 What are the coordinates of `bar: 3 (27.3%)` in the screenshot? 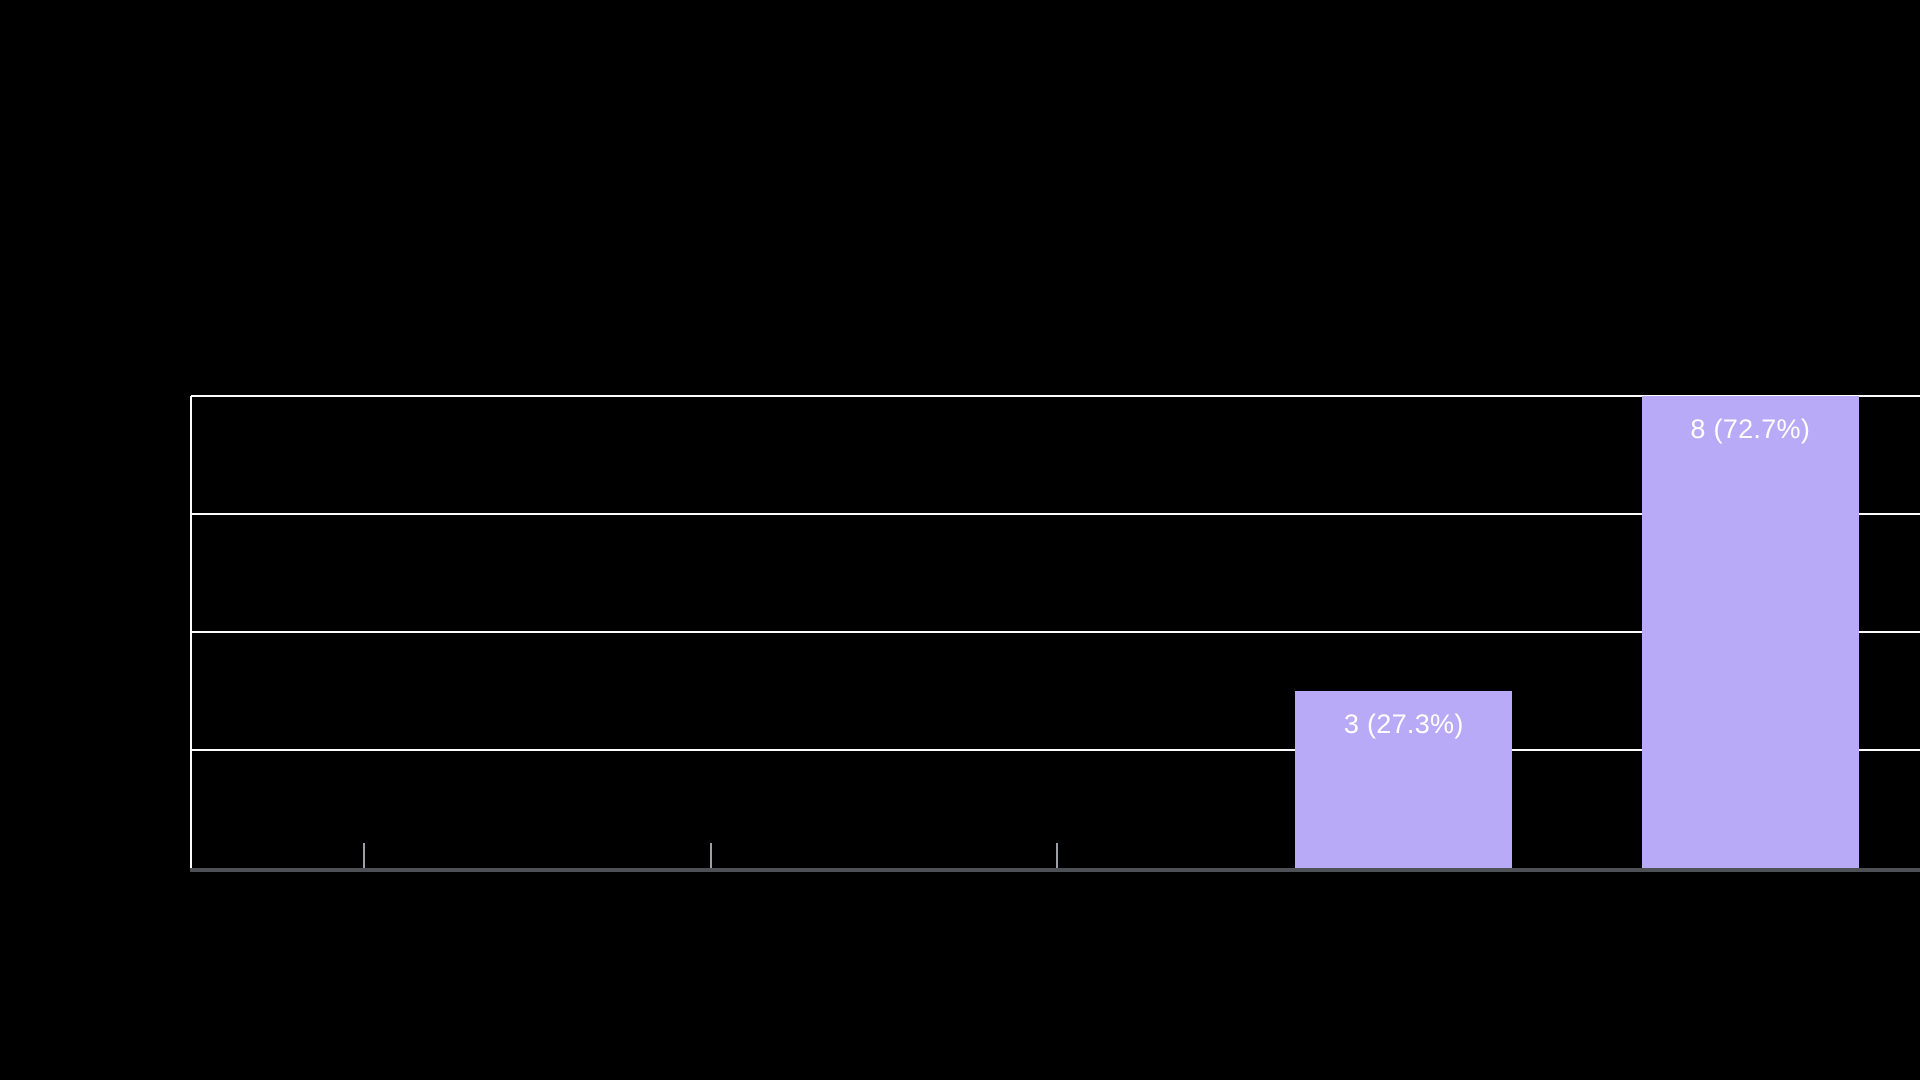 It's located at (1404, 779).